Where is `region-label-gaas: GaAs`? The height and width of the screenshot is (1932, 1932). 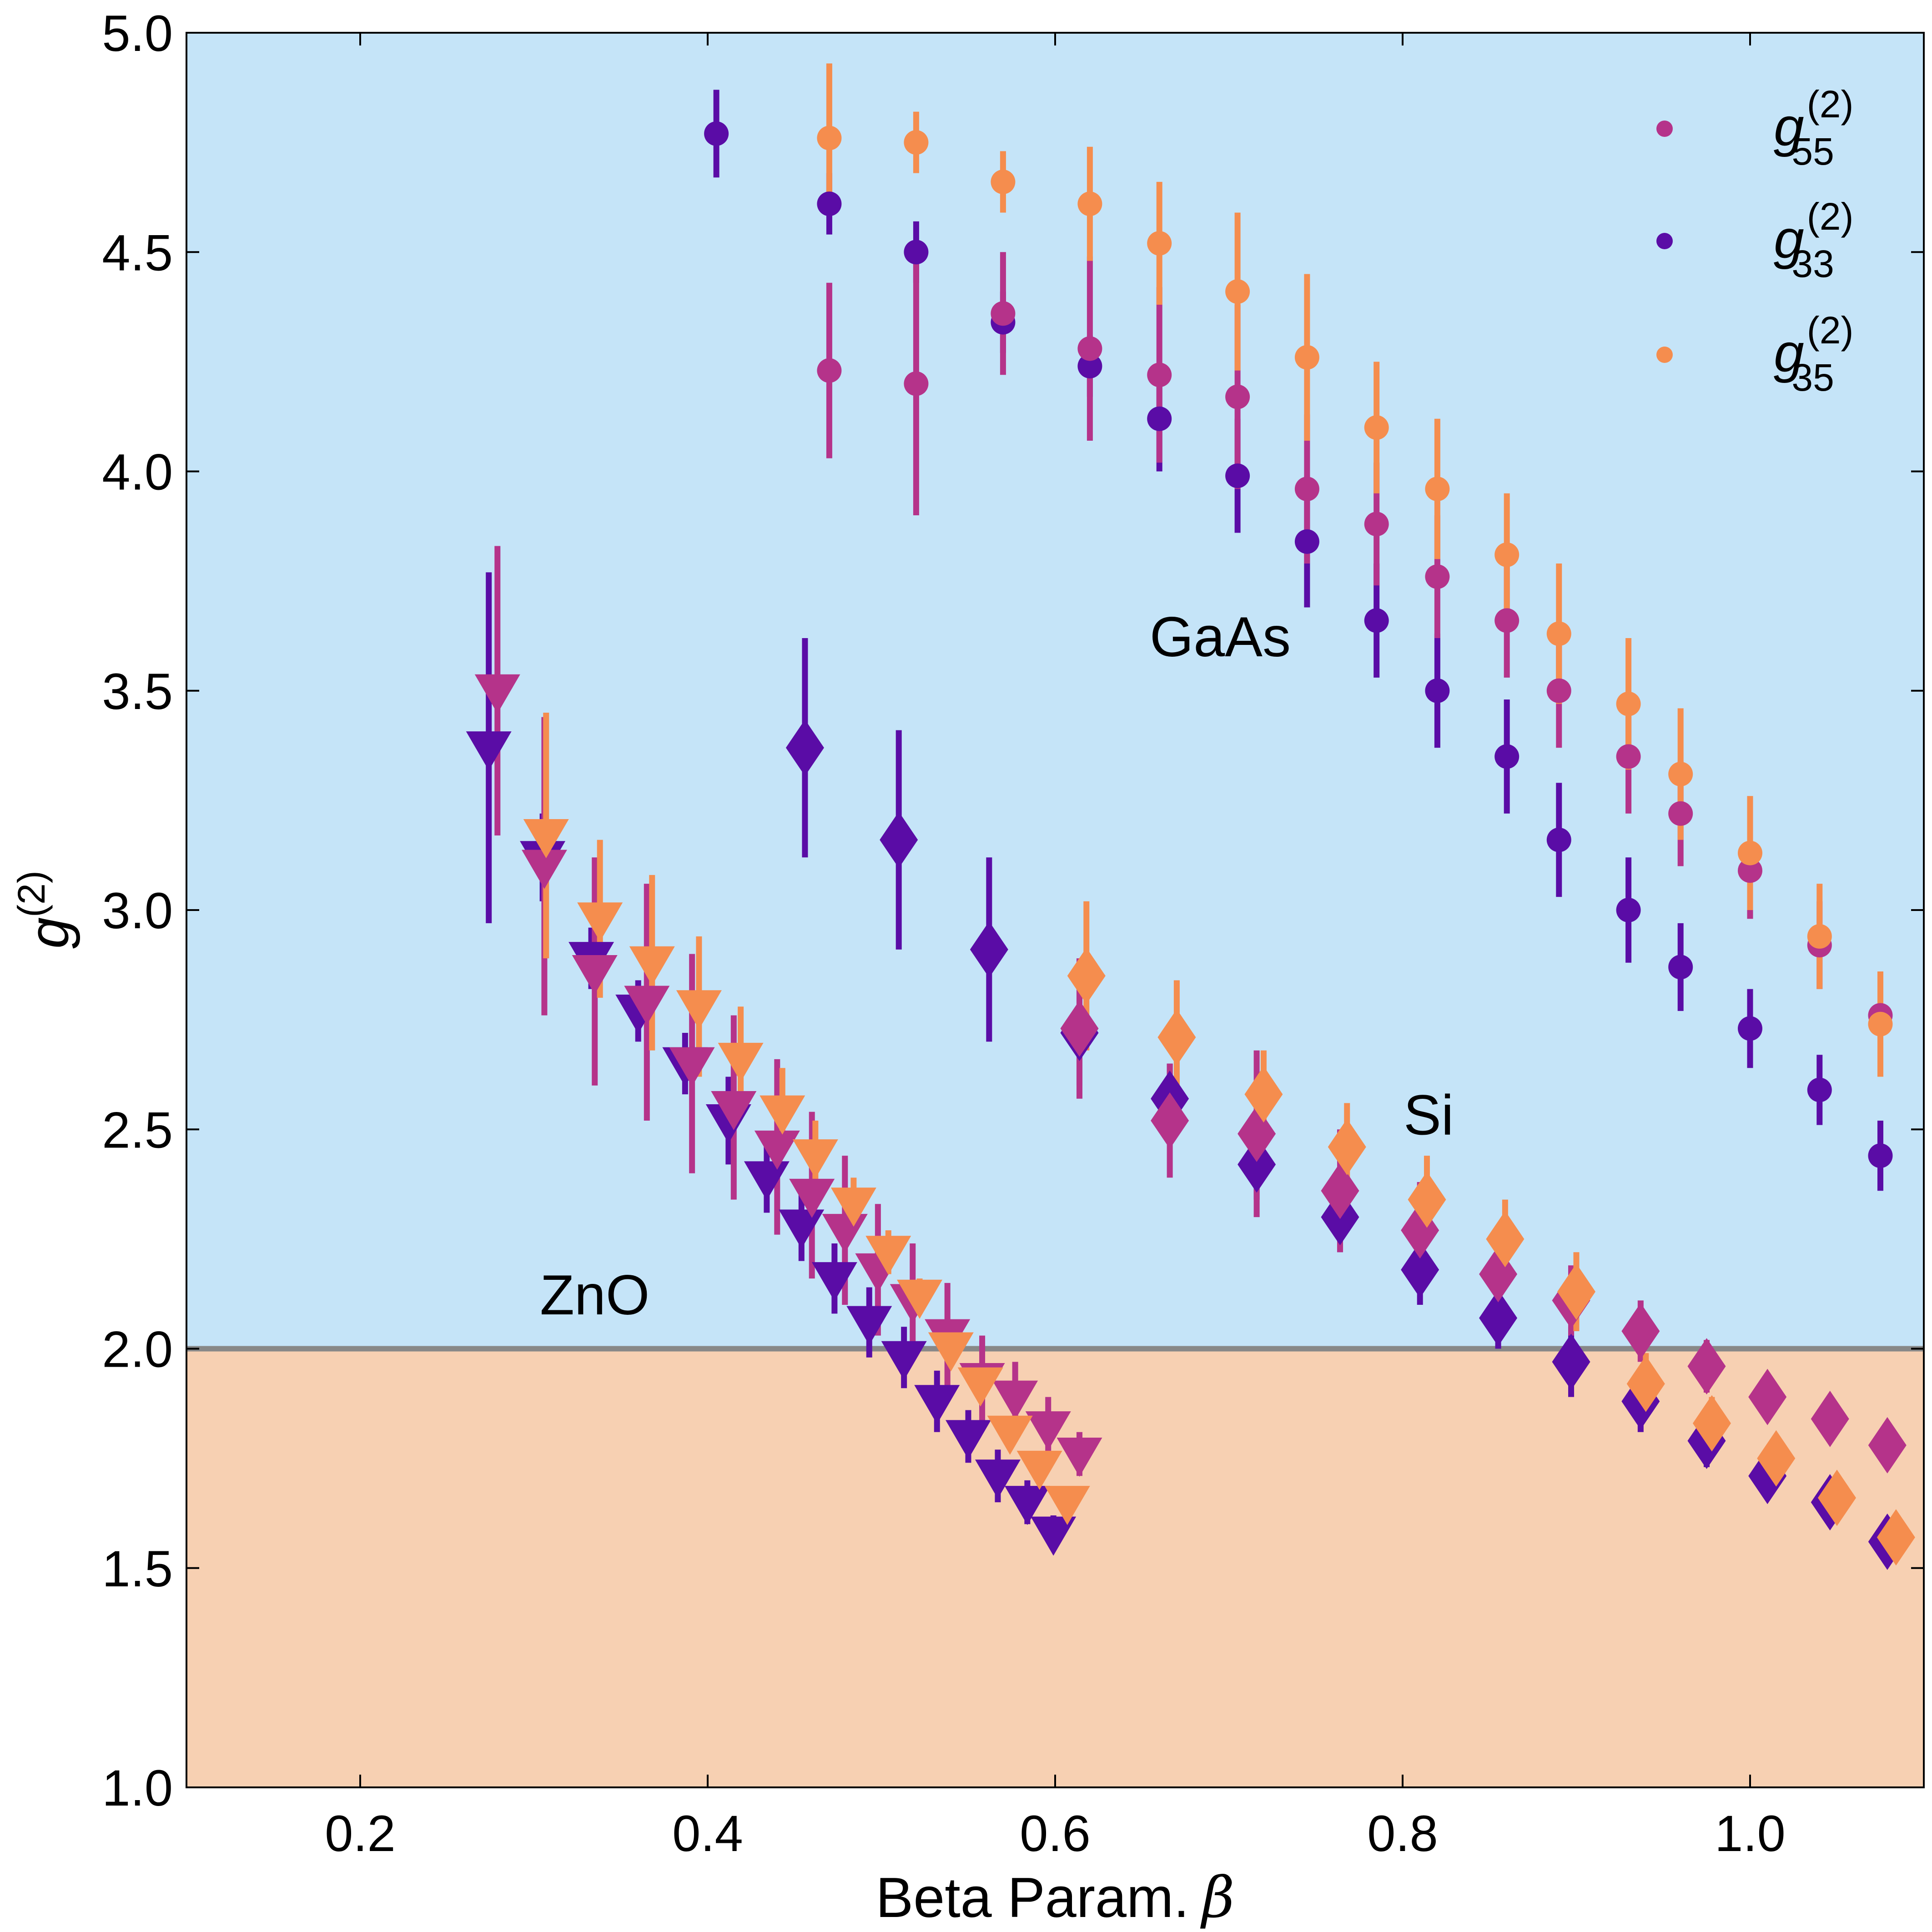 region-label-gaas: GaAs is located at coordinates (1220, 637).